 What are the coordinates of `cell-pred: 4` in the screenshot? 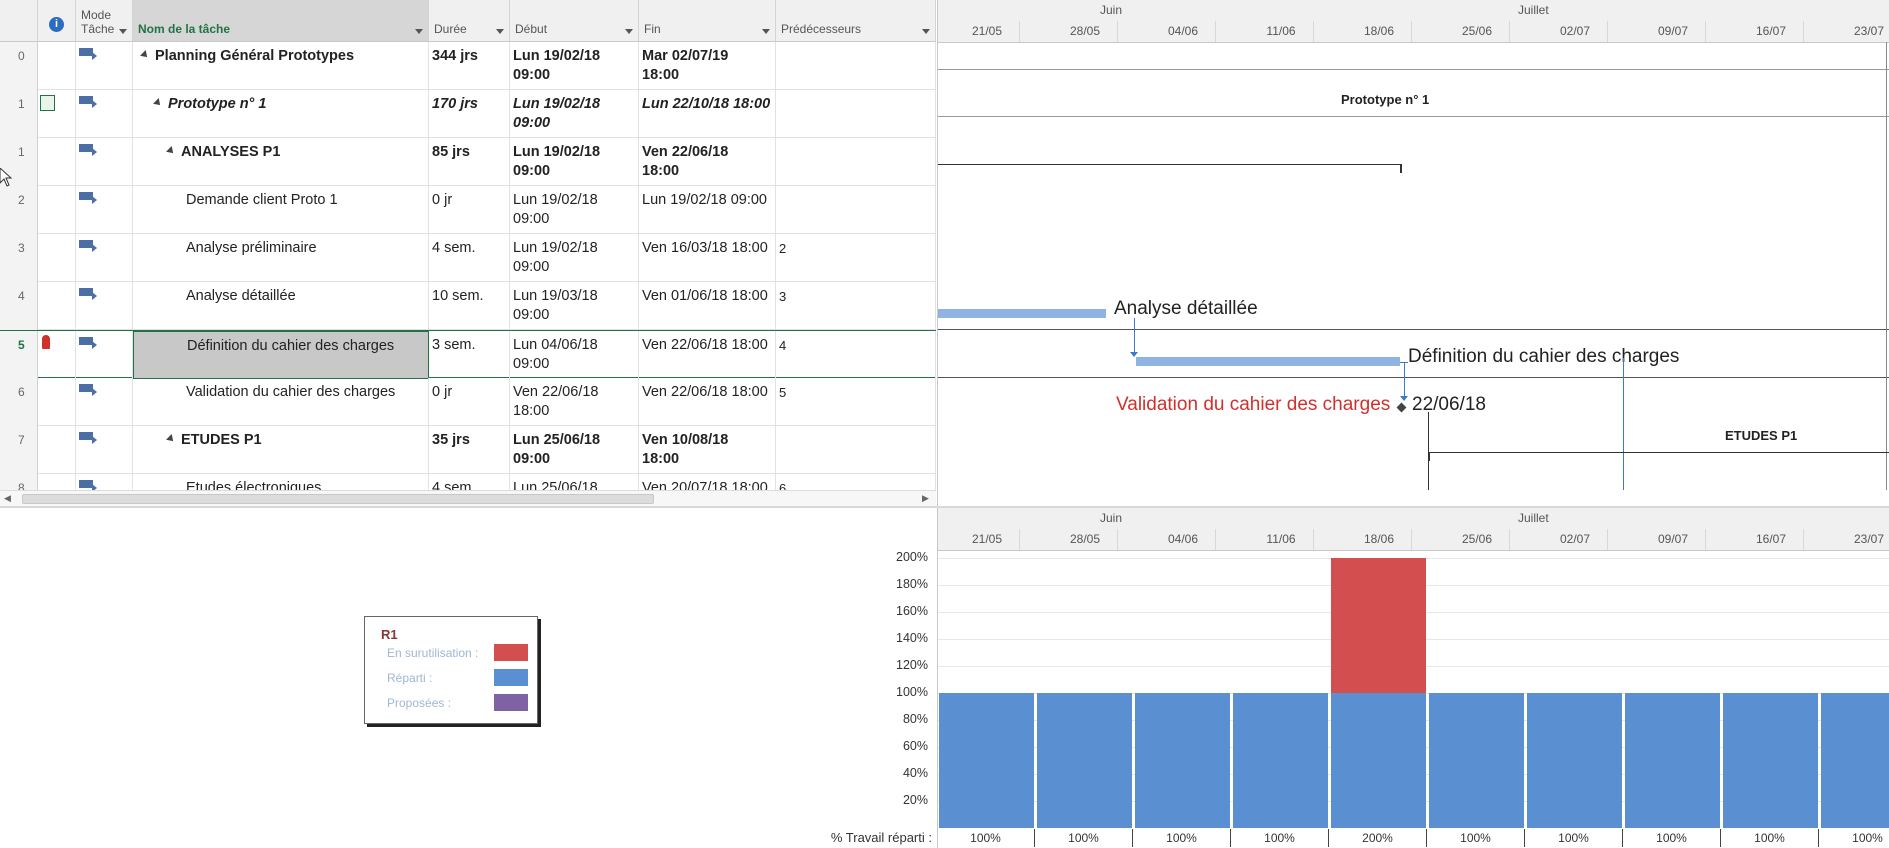 It's located at (856, 355).